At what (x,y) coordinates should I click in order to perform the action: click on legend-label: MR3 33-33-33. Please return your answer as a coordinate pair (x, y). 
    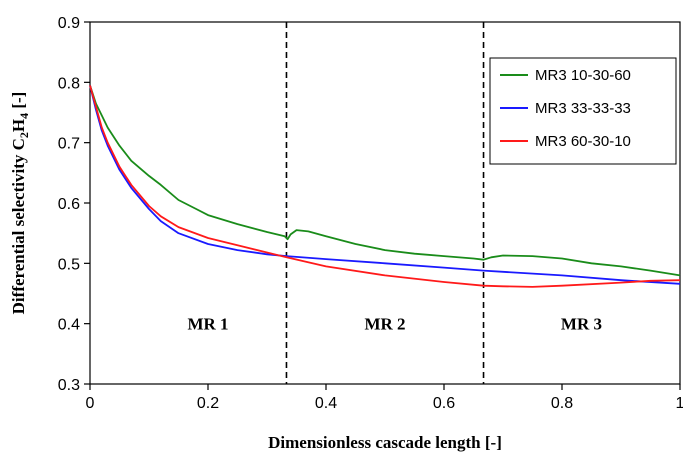
    Looking at the image, I should click on (583, 108).